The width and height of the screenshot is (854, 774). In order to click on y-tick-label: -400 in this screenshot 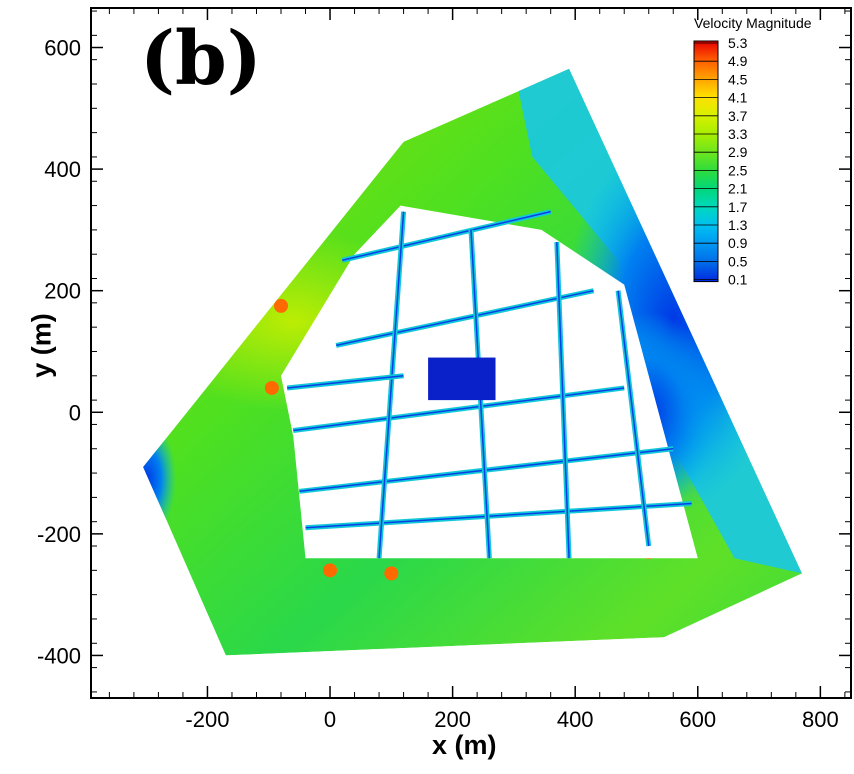, I will do `click(59, 655)`.